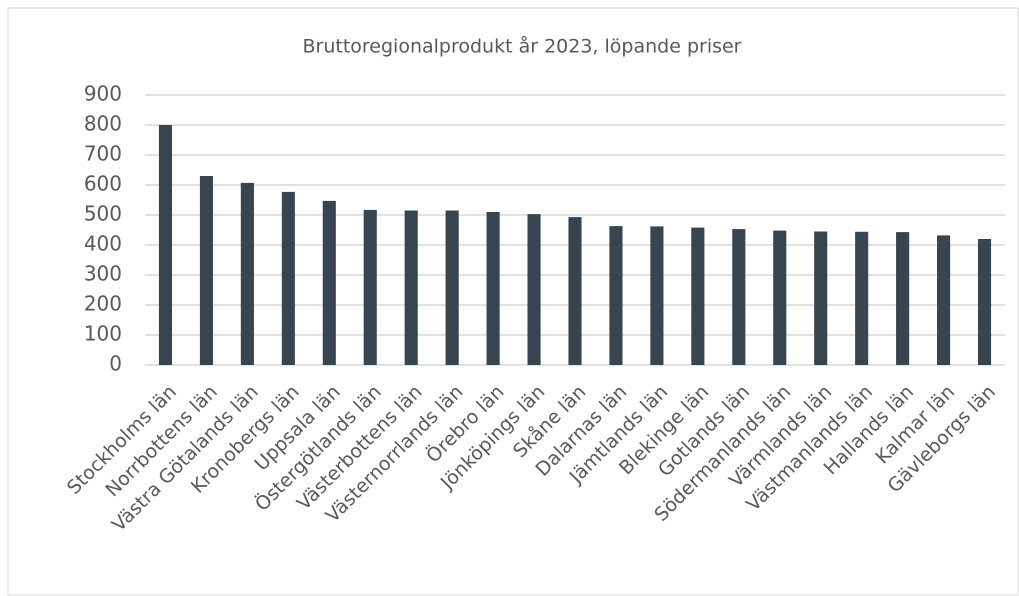 This screenshot has height=596, width=1019. I want to click on y-tick-label: 800, so click(103, 124).